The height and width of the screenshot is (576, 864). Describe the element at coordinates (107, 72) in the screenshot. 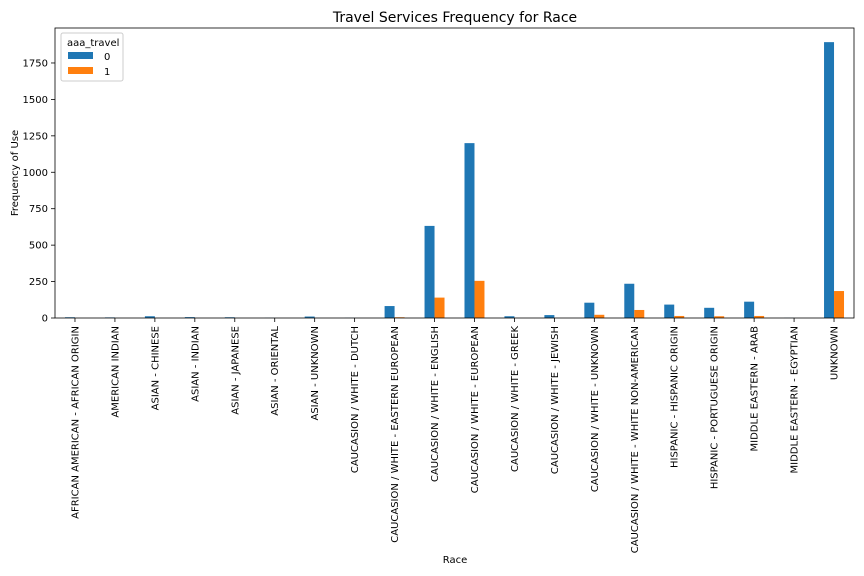

I see `legend-label-series-1: 1` at that location.